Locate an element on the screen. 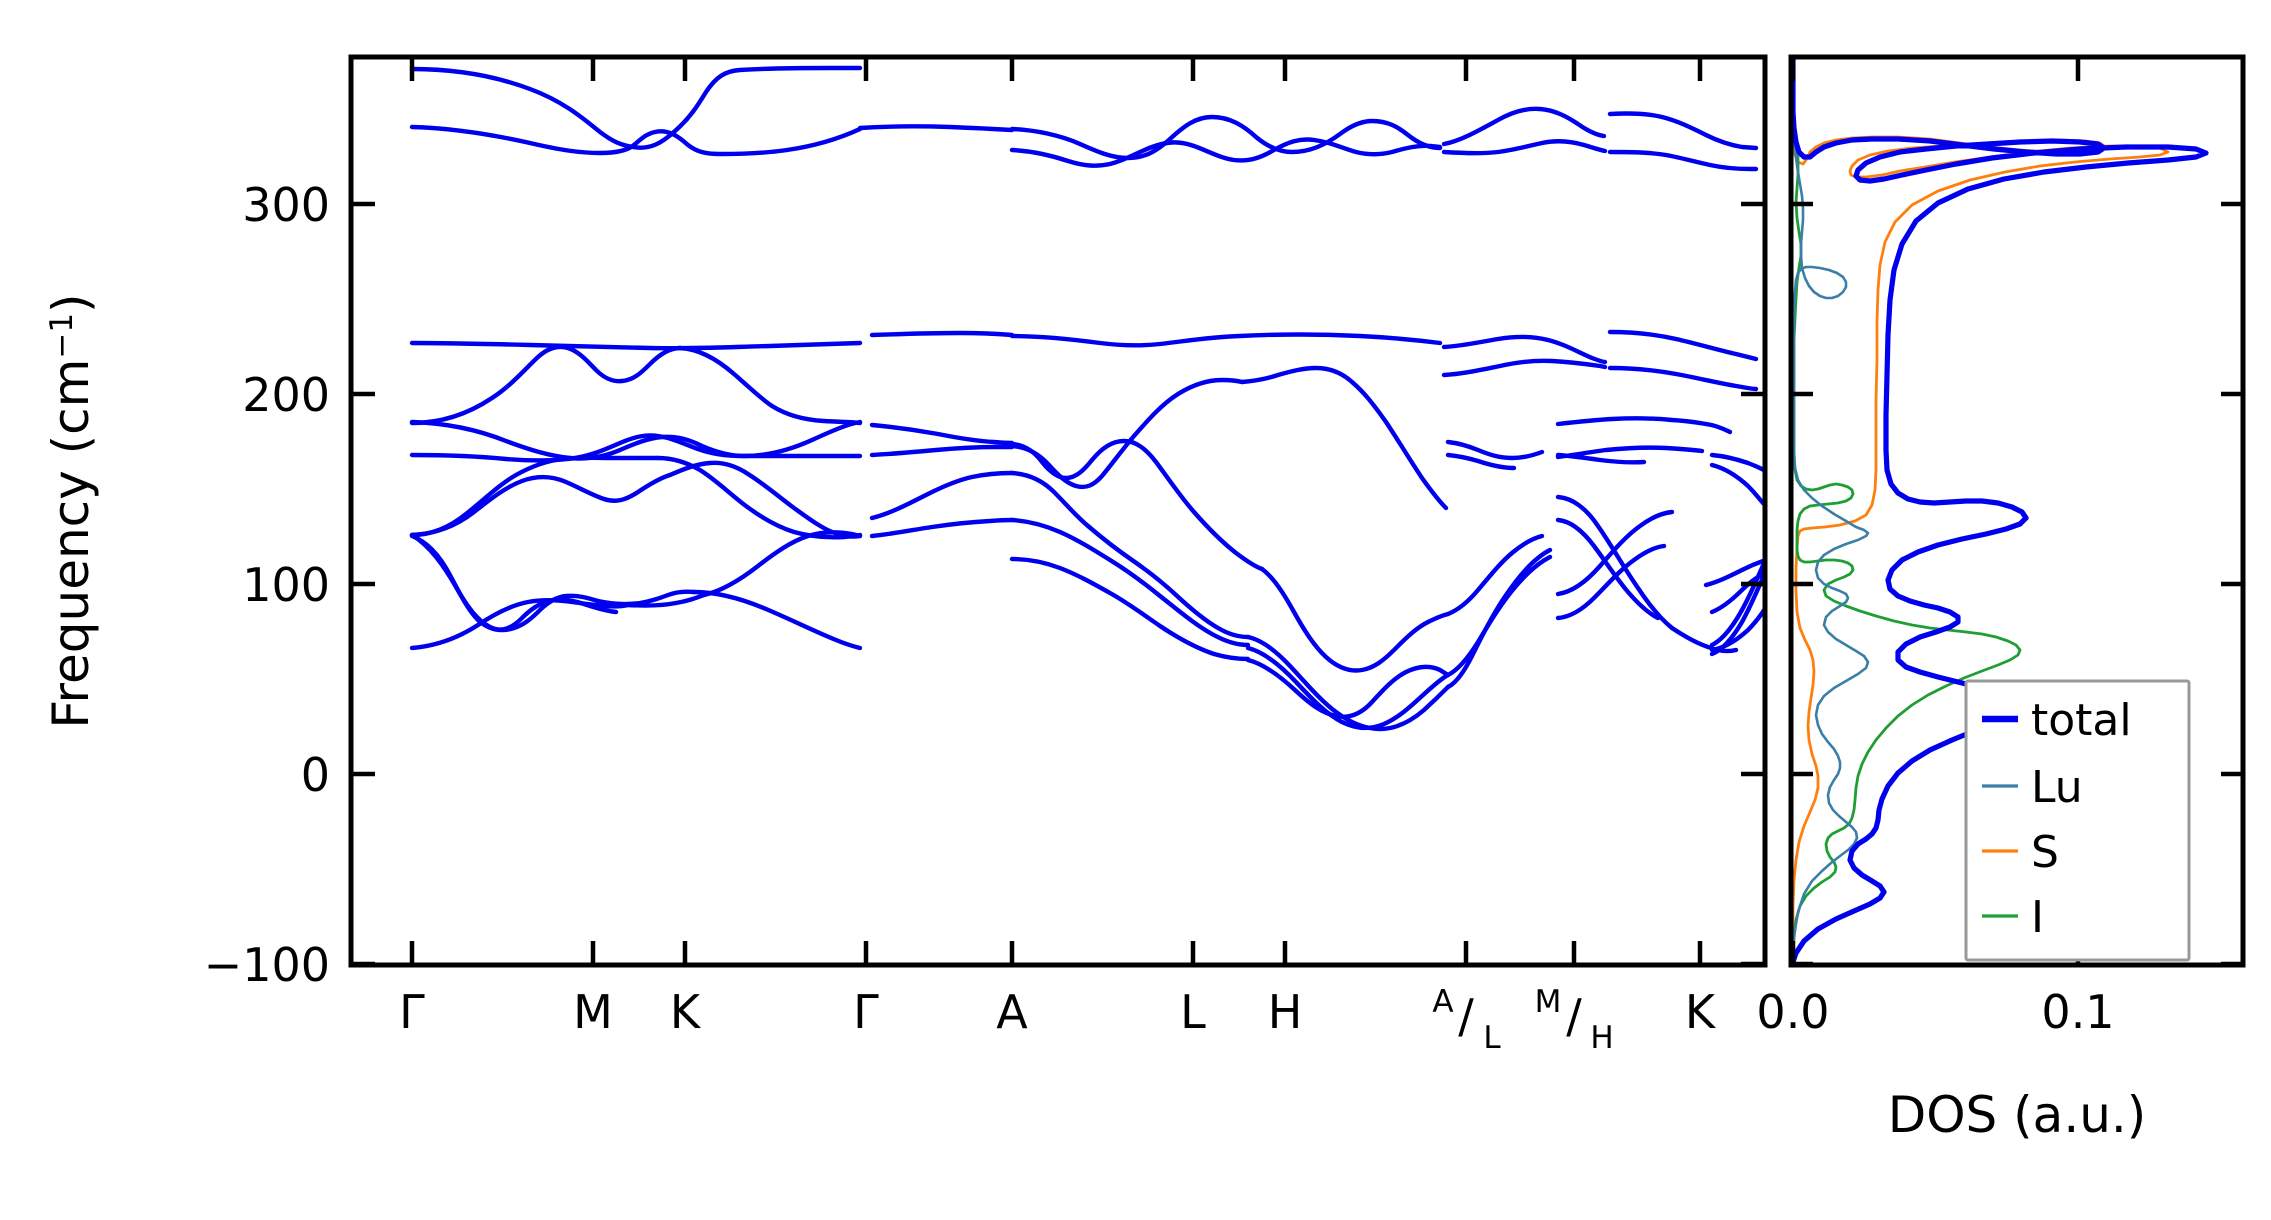 Image resolution: width=2271 pixels, height=1220 pixels. band-ylabel-paren: ) is located at coordinates (71, 303).